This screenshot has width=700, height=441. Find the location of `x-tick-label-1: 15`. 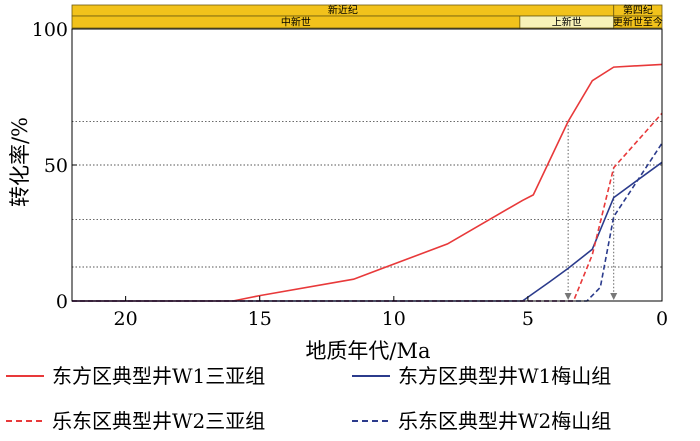

x-tick-label-1: 15 is located at coordinates (260, 319).